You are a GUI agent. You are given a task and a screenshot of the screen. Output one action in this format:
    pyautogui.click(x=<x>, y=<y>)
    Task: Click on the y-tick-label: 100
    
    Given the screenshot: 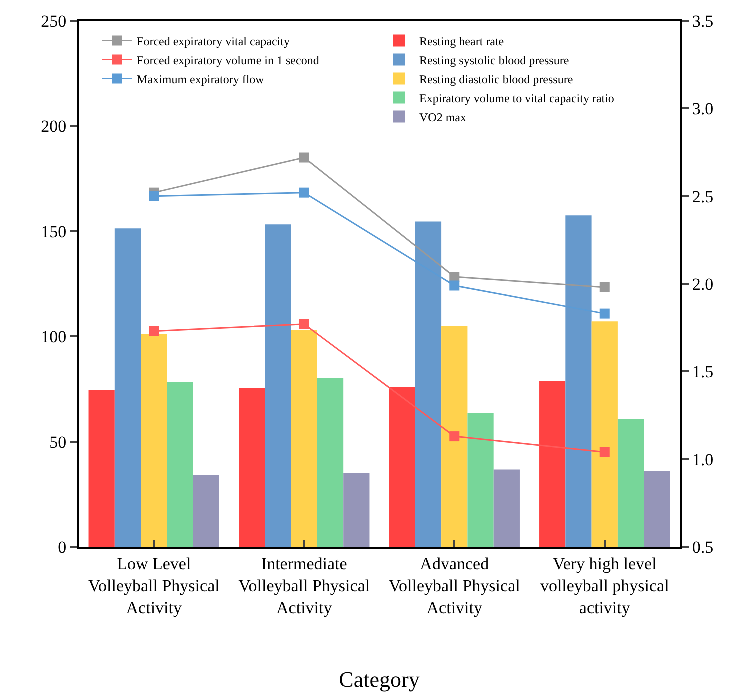 What is the action you would take?
    pyautogui.click(x=54, y=337)
    